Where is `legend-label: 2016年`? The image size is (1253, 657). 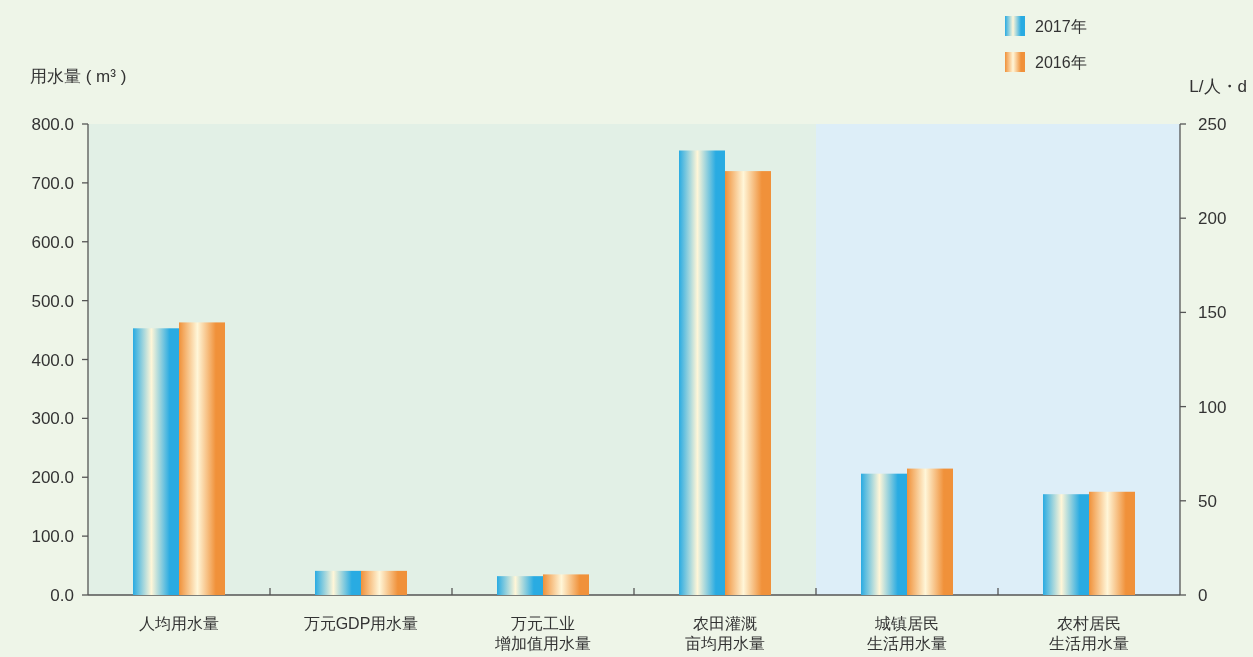
legend-label: 2016年 is located at coordinates (1061, 62).